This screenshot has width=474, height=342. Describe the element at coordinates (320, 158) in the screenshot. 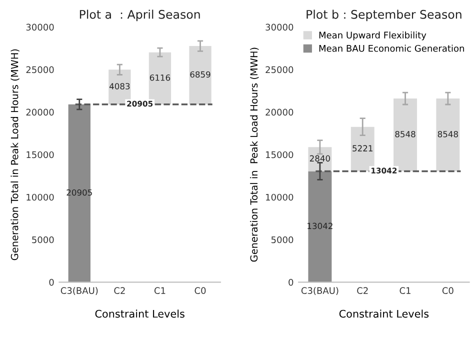

I see `data-label: 2840` at that location.